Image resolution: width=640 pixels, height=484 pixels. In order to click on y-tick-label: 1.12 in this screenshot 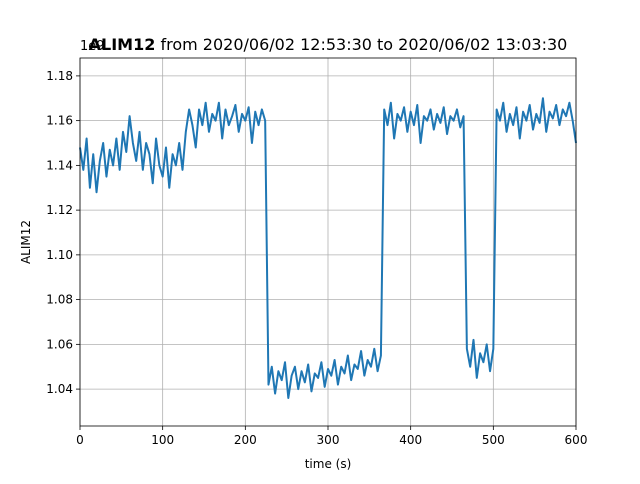, I will do `click(59, 210)`.